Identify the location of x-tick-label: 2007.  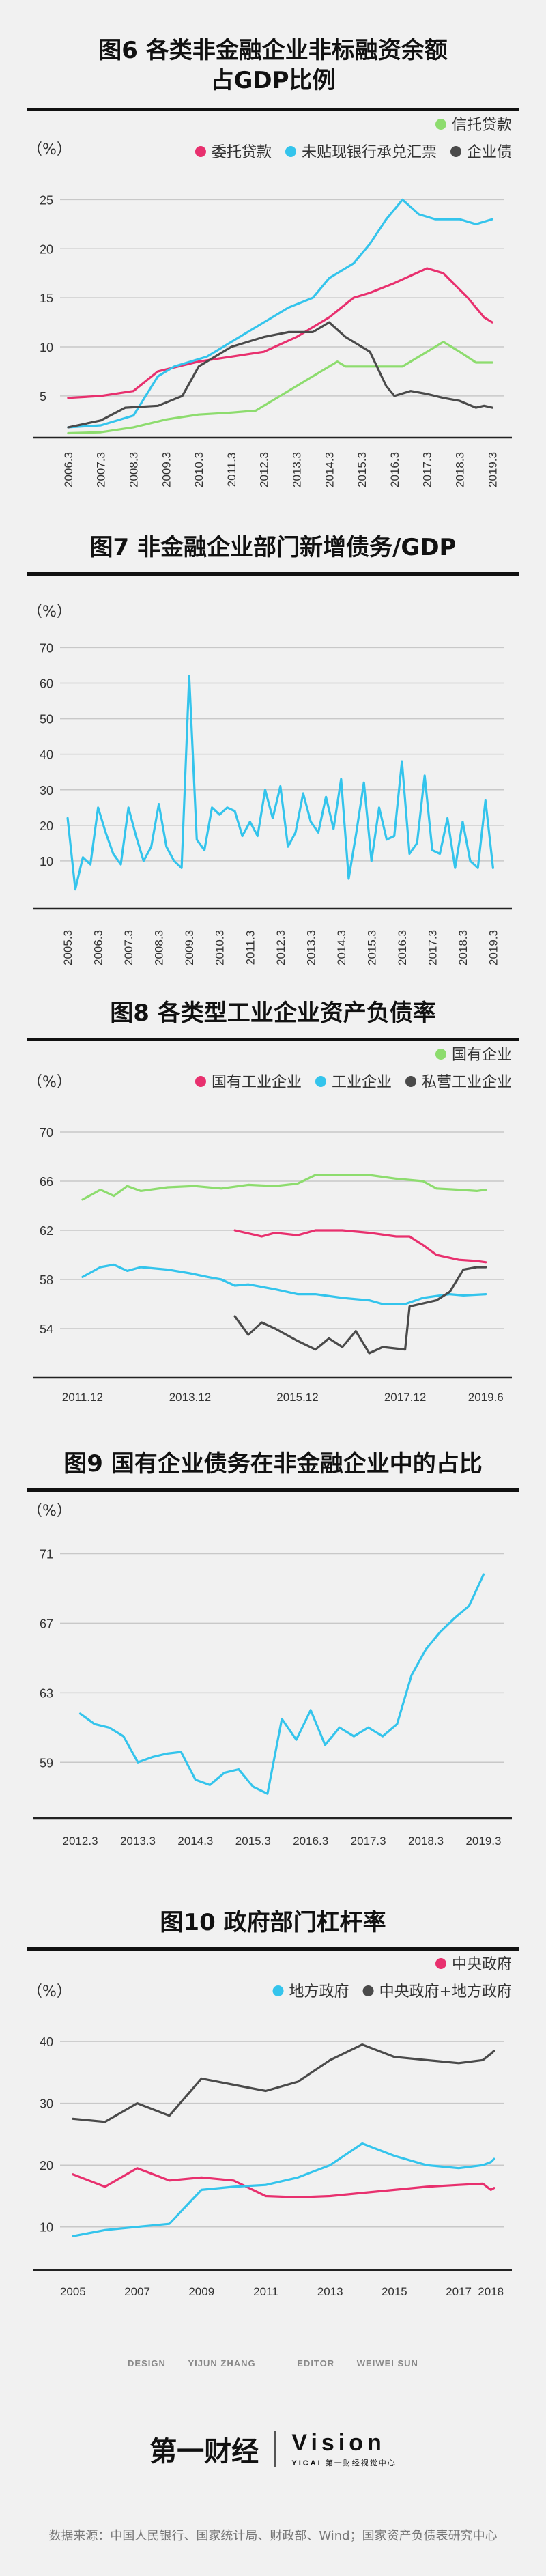
(137, 2291).